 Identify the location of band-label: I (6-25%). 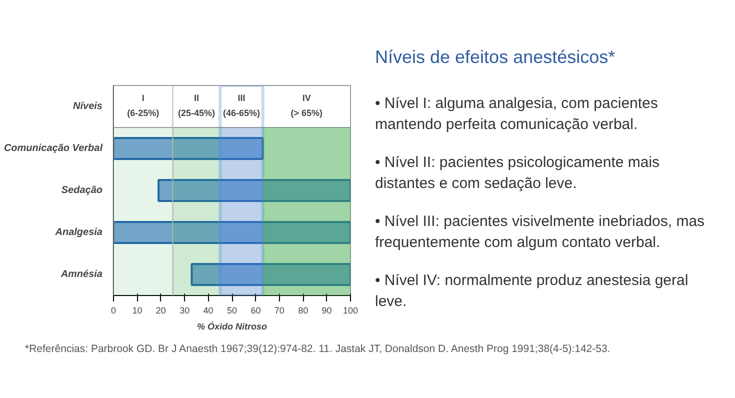
(143, 105).